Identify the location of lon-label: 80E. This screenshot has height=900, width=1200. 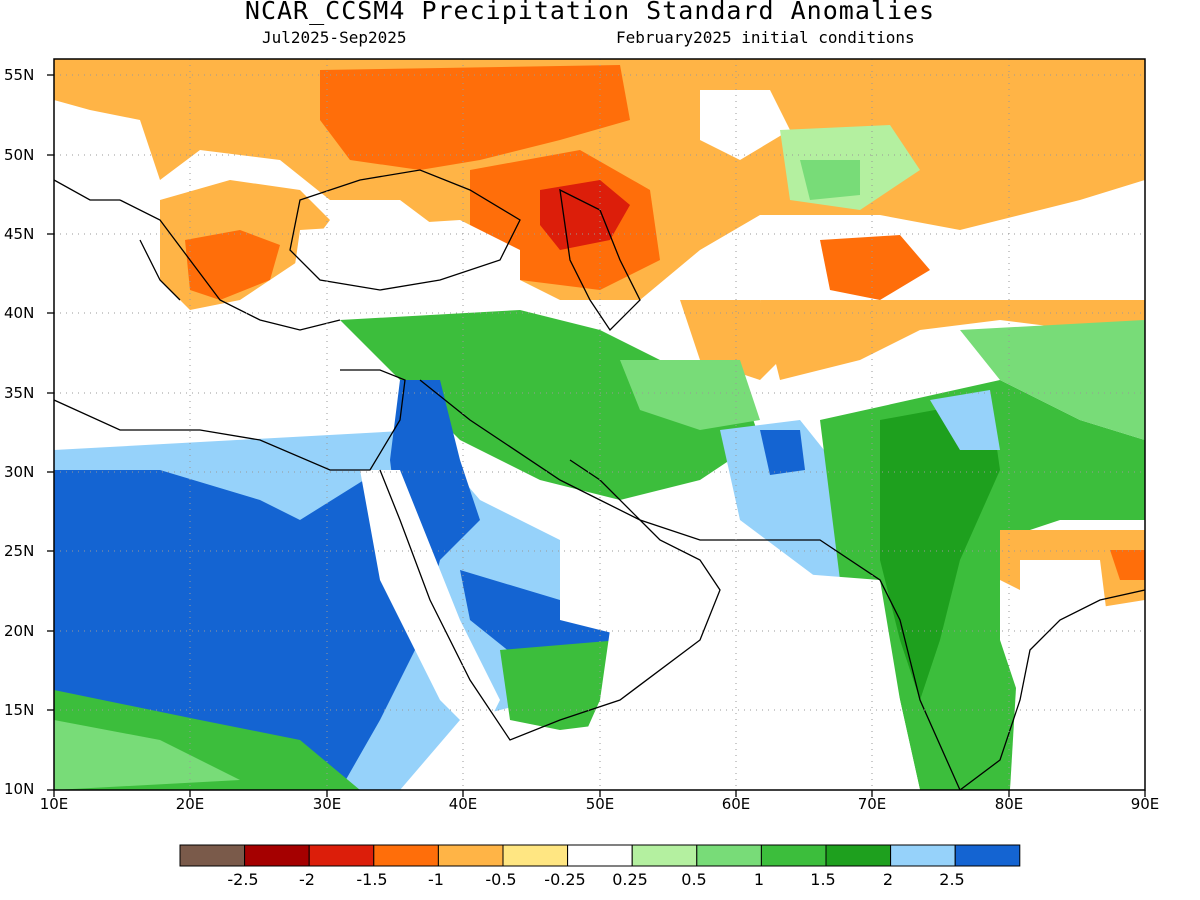
(1009, 804).